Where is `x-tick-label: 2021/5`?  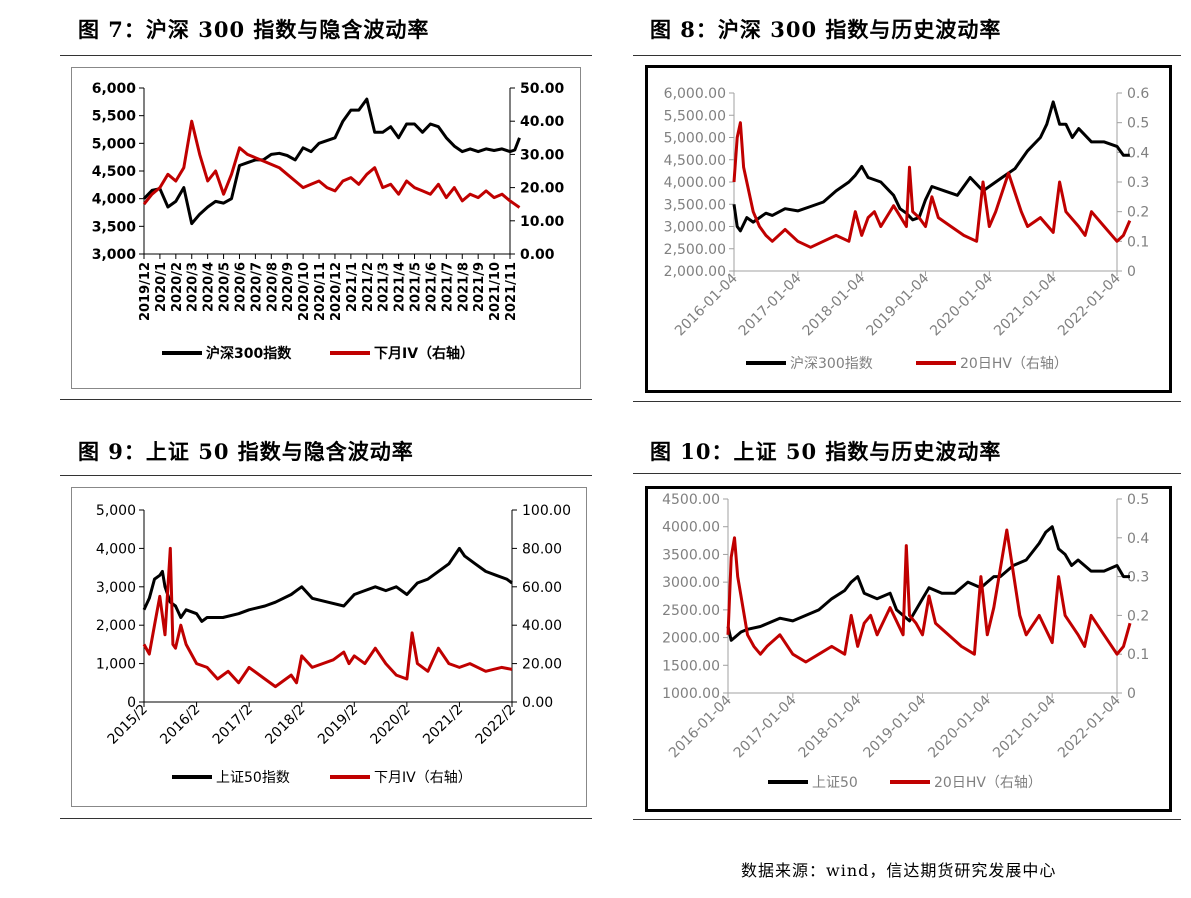
x-tick-label: 2021/5 is located at coordinates (416, 287).